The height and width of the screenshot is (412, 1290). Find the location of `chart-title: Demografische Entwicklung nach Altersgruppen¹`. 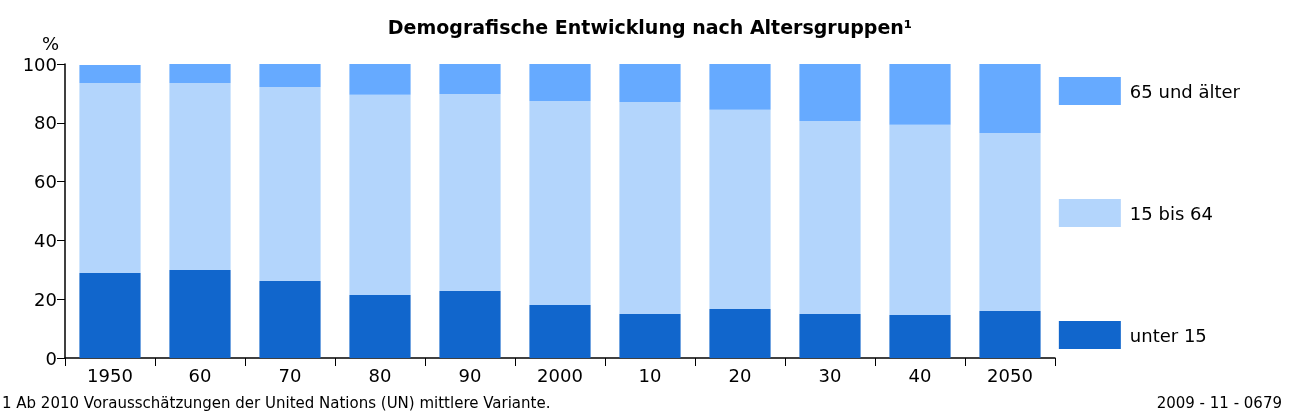

chart-title: Demografische Entwicklung nach Altersgruppen¹ is located at coordinates (650, 26).